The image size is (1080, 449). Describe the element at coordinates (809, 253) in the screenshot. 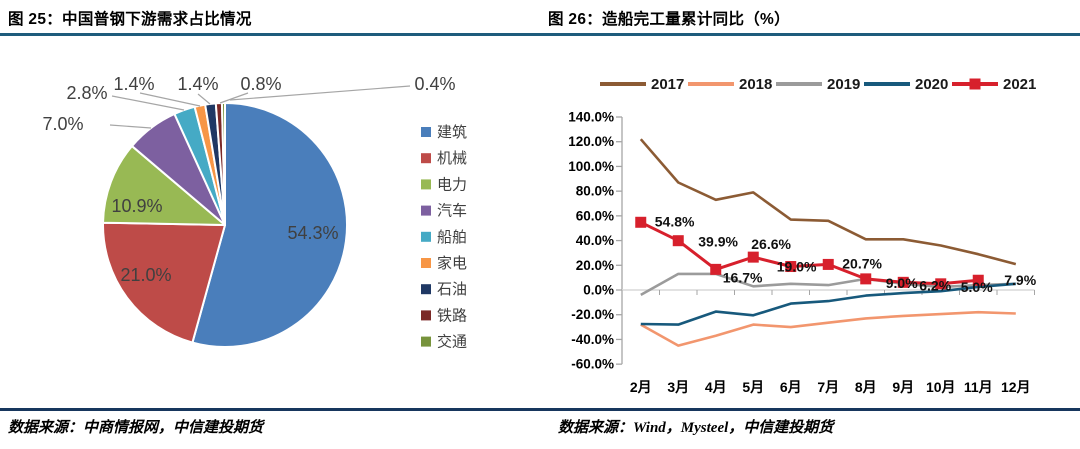

I see `line-series-2021` at that location.